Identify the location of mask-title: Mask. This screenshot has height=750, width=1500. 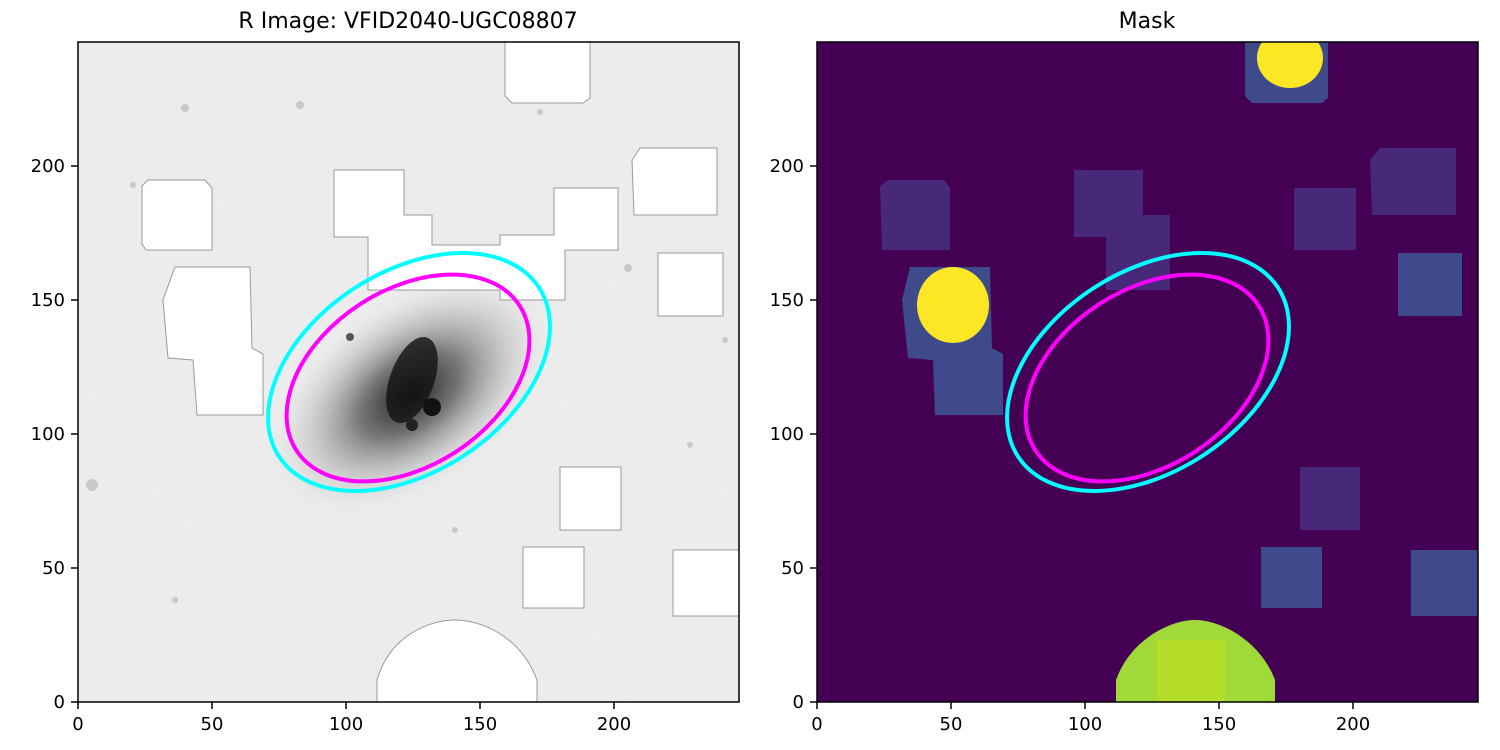
(1147, 21).